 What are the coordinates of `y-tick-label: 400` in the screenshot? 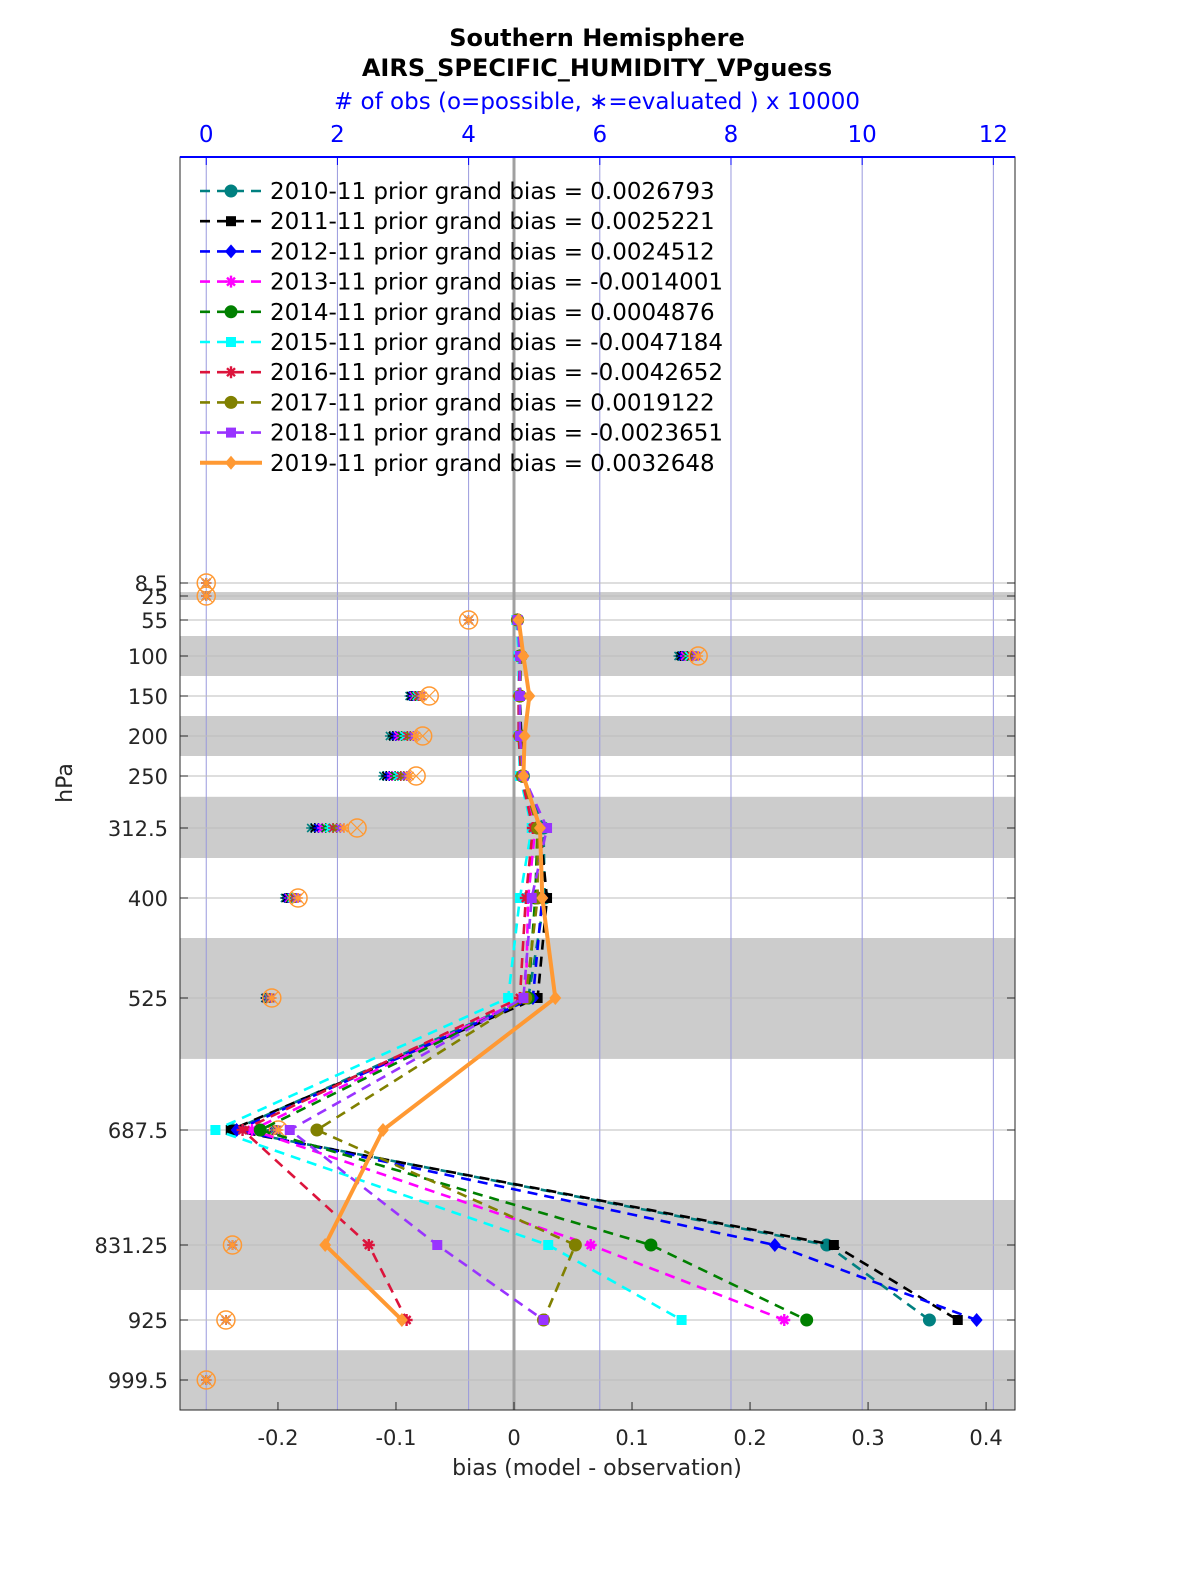 It's located at (148, 899).